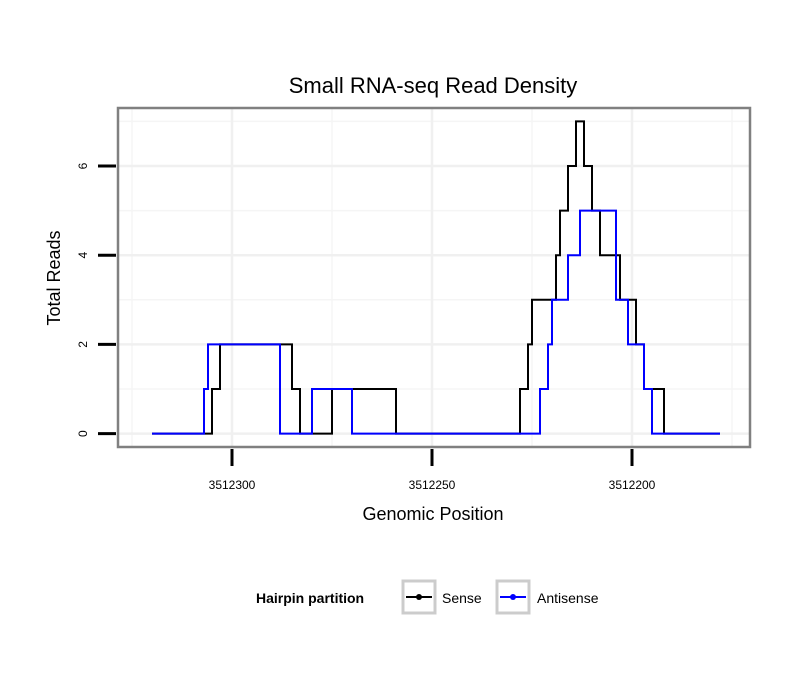  Describe the element at coordinates (513, 597) in the screenshot. I see `legend-point-antisense` at that location.